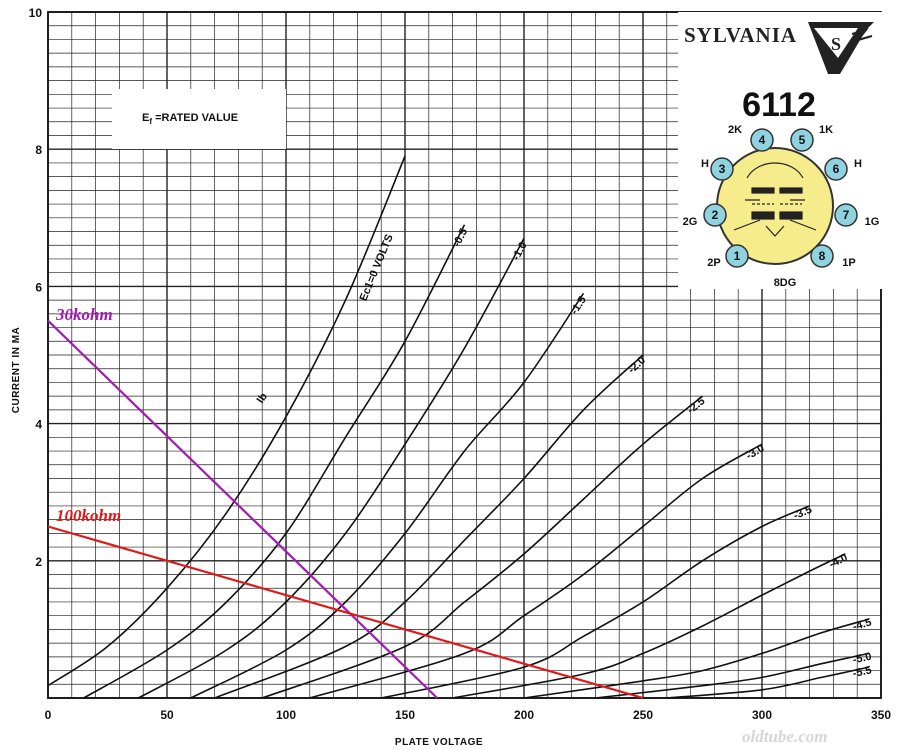  Describe the element at coordinates (826, 130) in the screenshot. I see `pin-label: 1K` at that location.